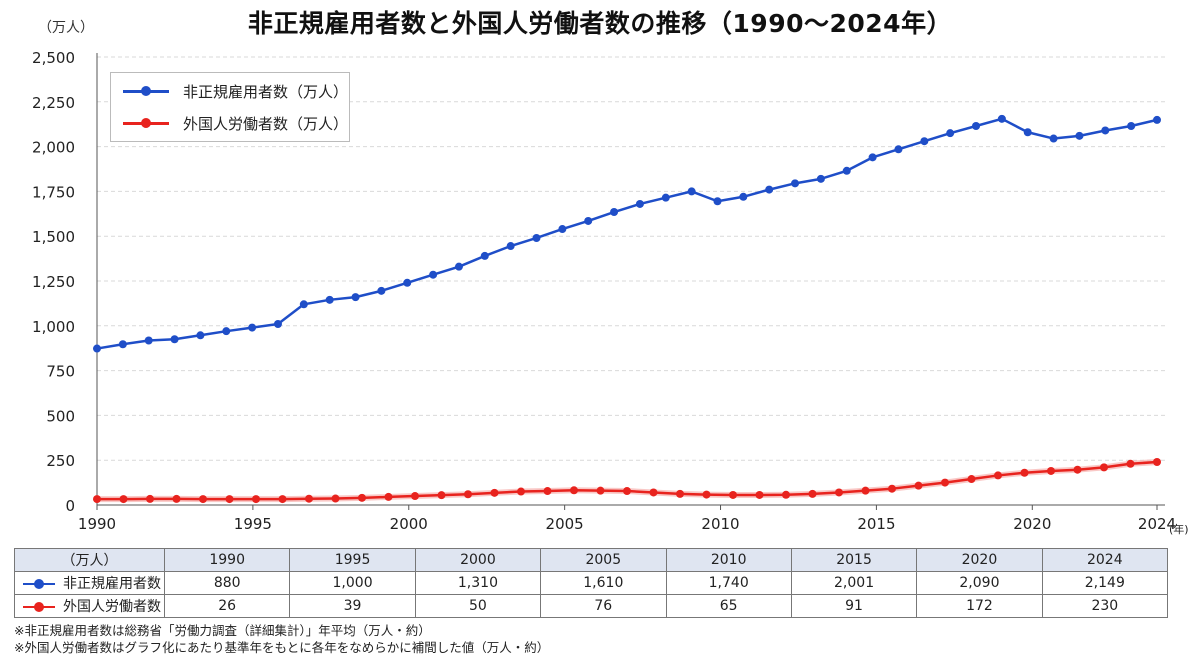  What do you see at coordinates (89, 560) in the screenshot?
I see `table-unit-cell: （万人）` at bounding box center [89, 560].